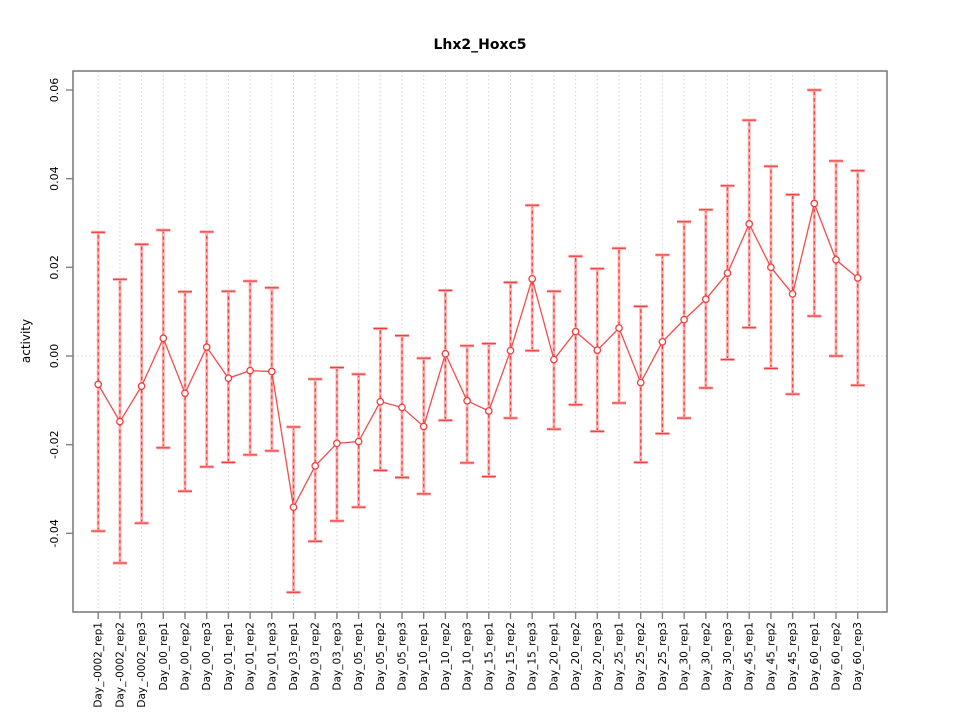 The image size is (960, 720). I want to click on x-tick-label: Day_-0002_rep3, so click(142, 665).